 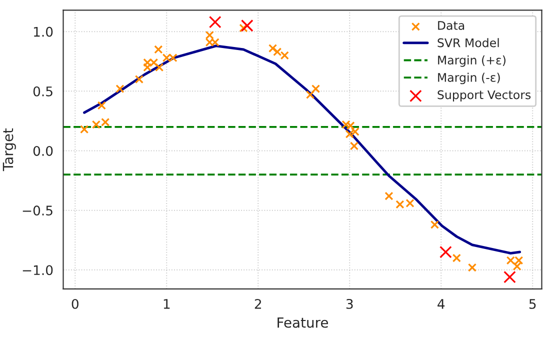 I want to click on x-tick-label: 0, so click(x=75, y=303).